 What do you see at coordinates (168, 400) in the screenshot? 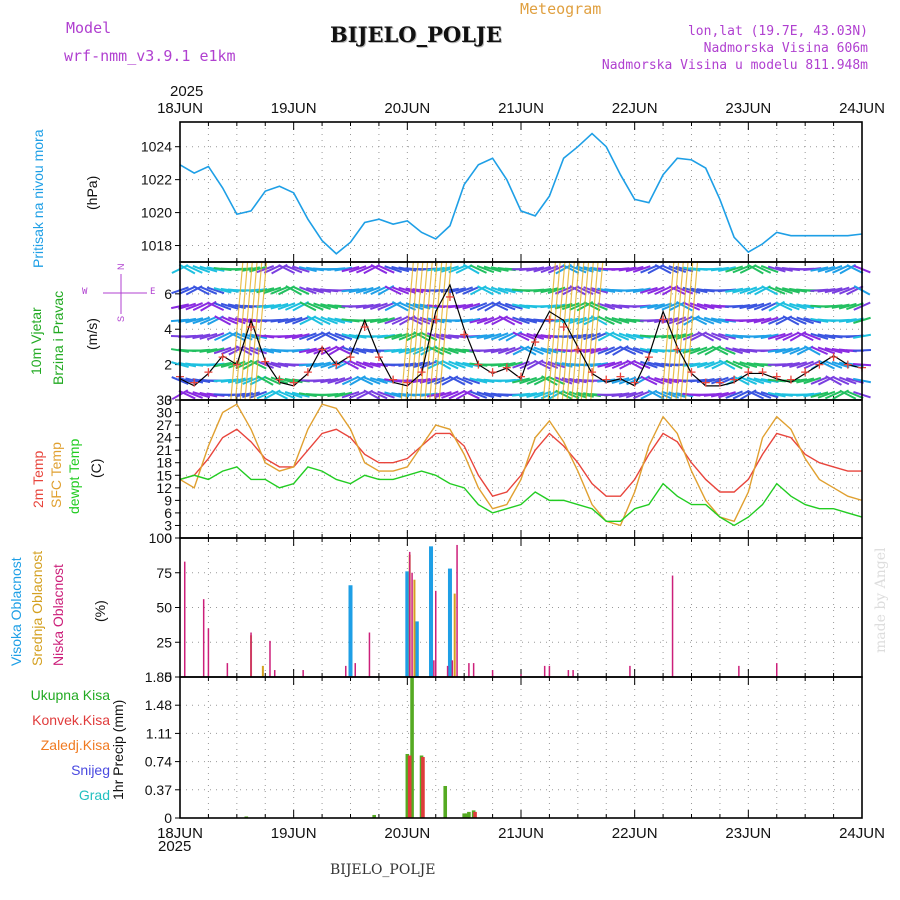
I see `y-tick-label: 0` at bounding box center [168, 400].